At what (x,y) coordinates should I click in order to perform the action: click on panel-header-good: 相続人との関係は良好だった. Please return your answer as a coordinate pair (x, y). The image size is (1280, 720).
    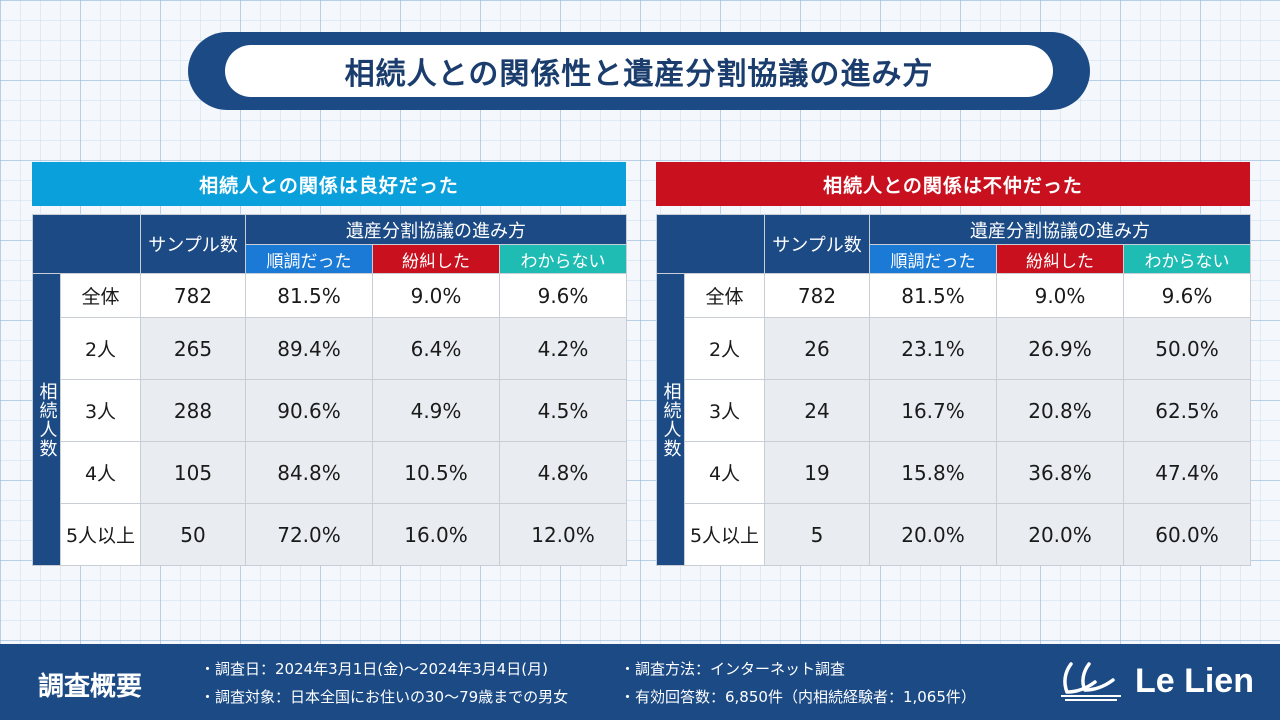
    Looking at the image, I should click on (329, 184).